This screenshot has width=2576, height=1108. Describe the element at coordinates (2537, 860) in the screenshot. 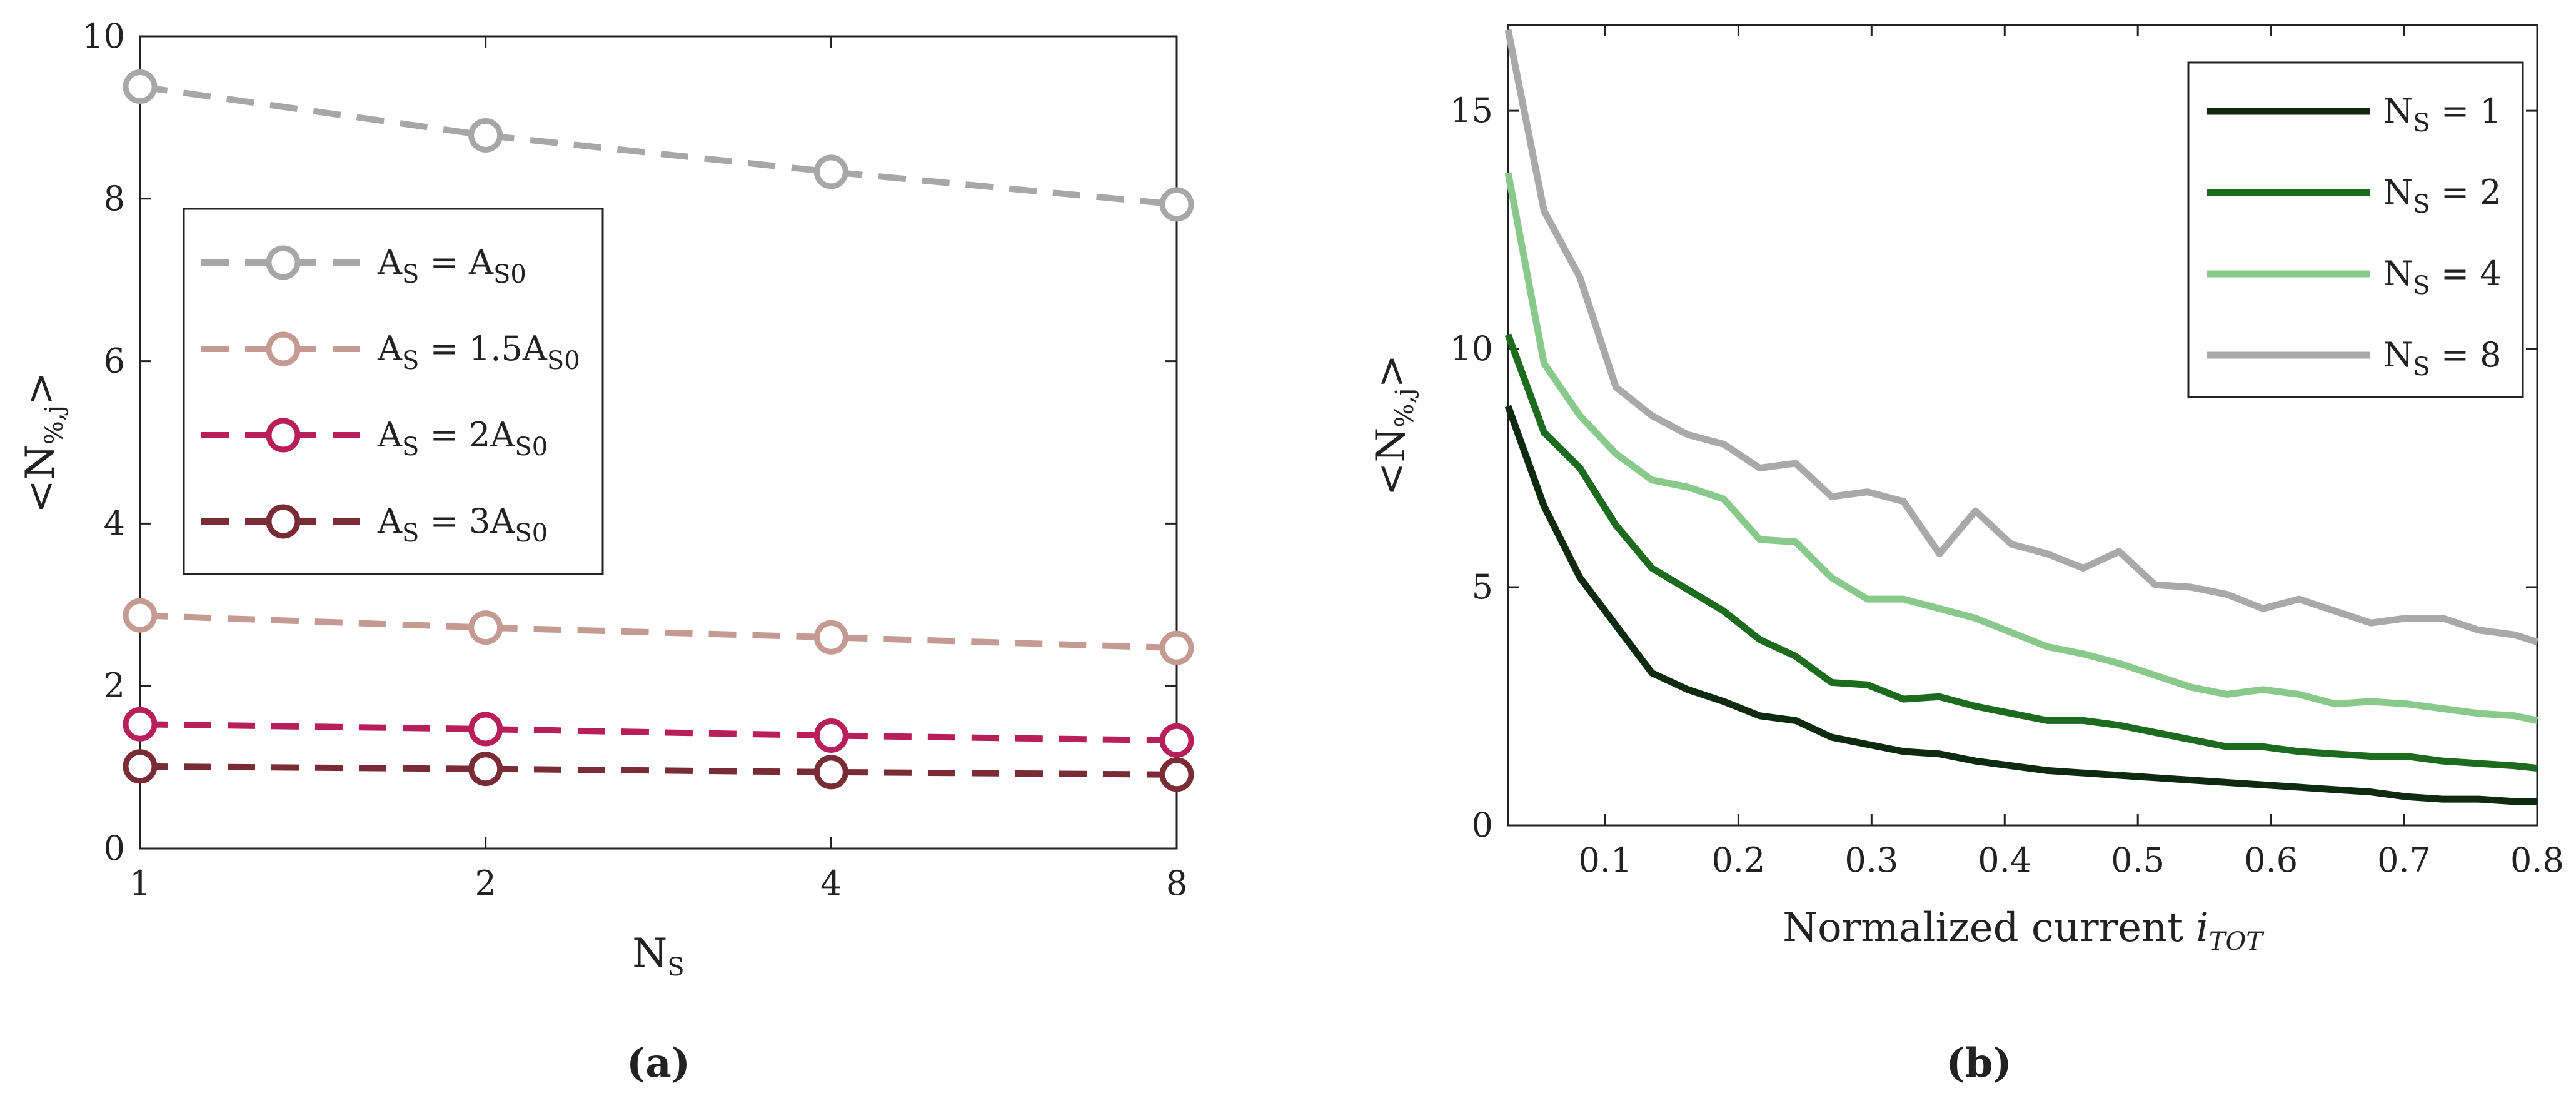

I see `x-tick-label-b: 0.8` at that location.